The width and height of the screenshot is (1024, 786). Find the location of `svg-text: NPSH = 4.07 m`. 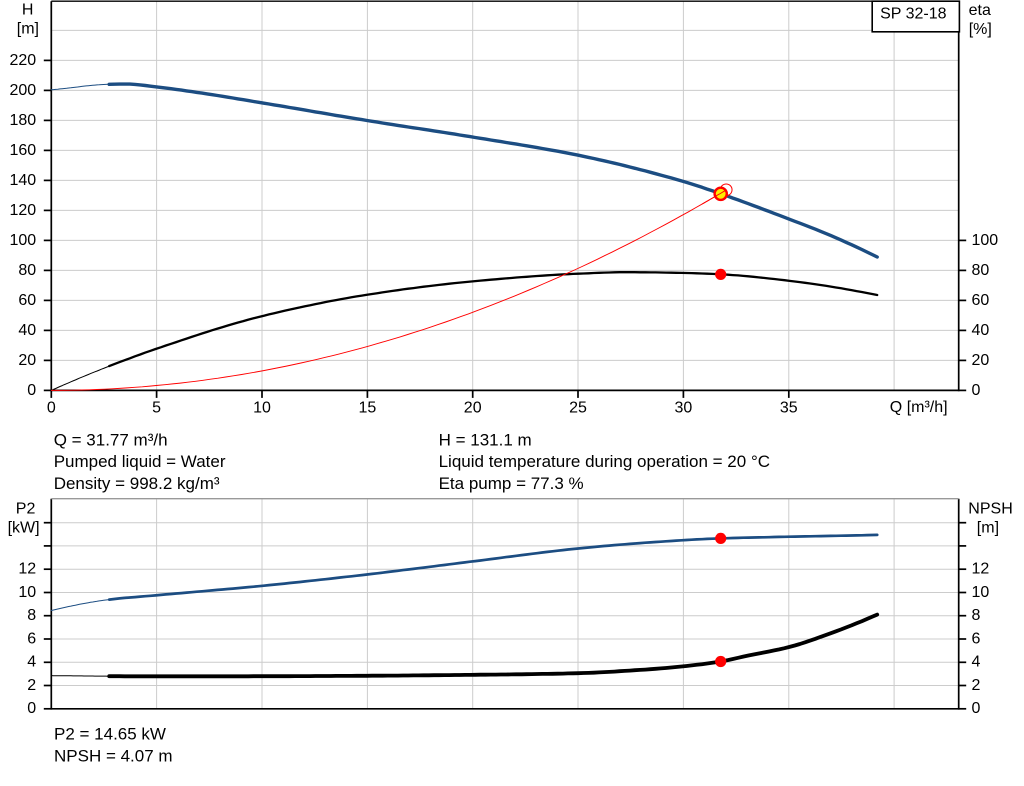

svg-text: NPSH = 4.07 m is located at coordinates (113, 756).